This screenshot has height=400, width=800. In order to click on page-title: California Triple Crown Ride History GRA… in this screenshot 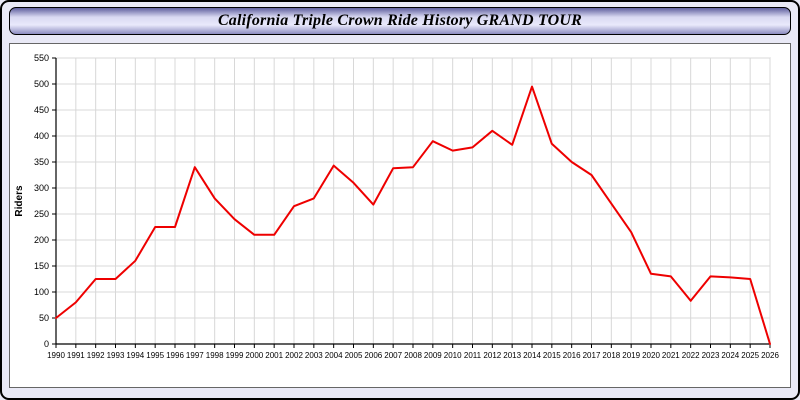, I will do `click(400, 20)`.